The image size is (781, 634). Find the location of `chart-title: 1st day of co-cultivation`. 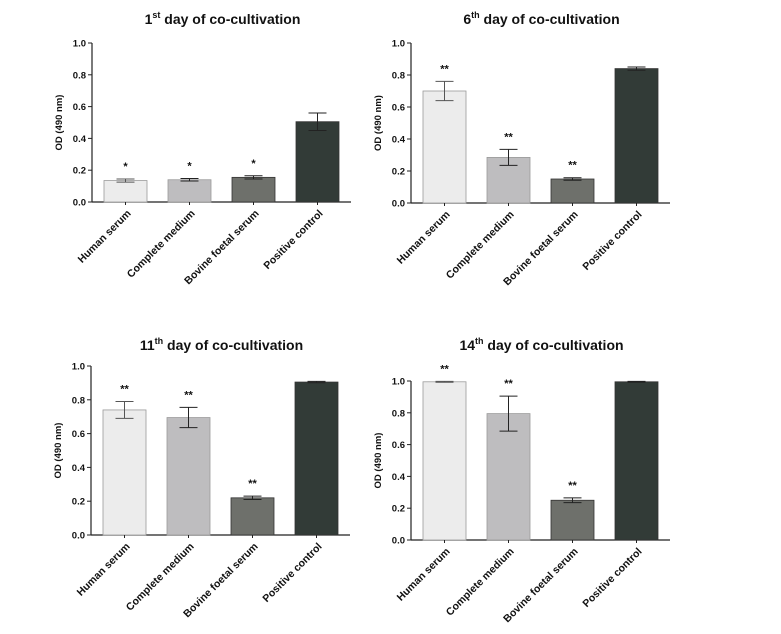

chart-title: 1st day of co-cultivation is located at coordinates (223, 18).